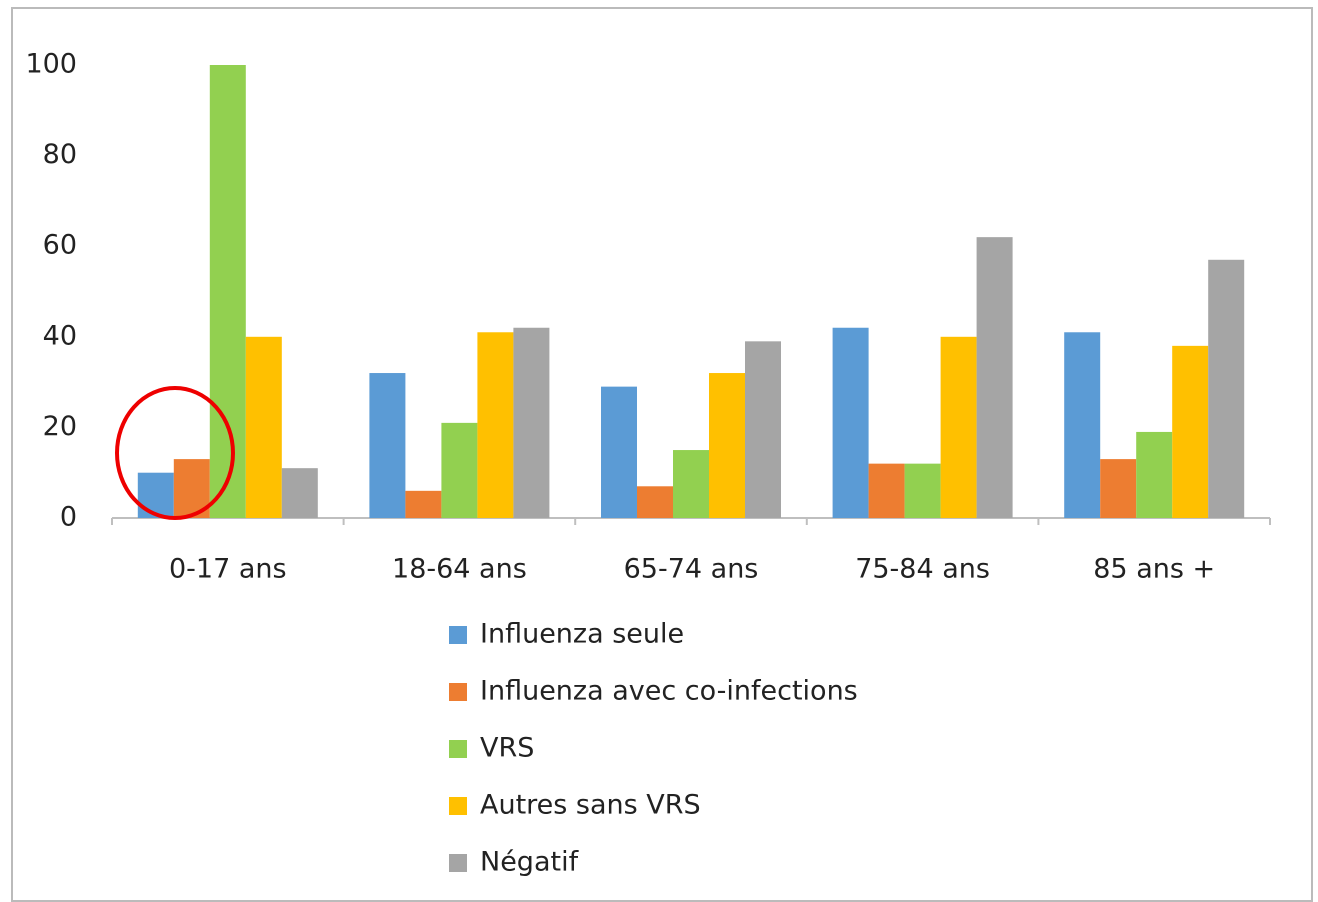  Describe the element at coordinates (60, 335) in the screenshot. I see `y-tick-label: 40` at that location.